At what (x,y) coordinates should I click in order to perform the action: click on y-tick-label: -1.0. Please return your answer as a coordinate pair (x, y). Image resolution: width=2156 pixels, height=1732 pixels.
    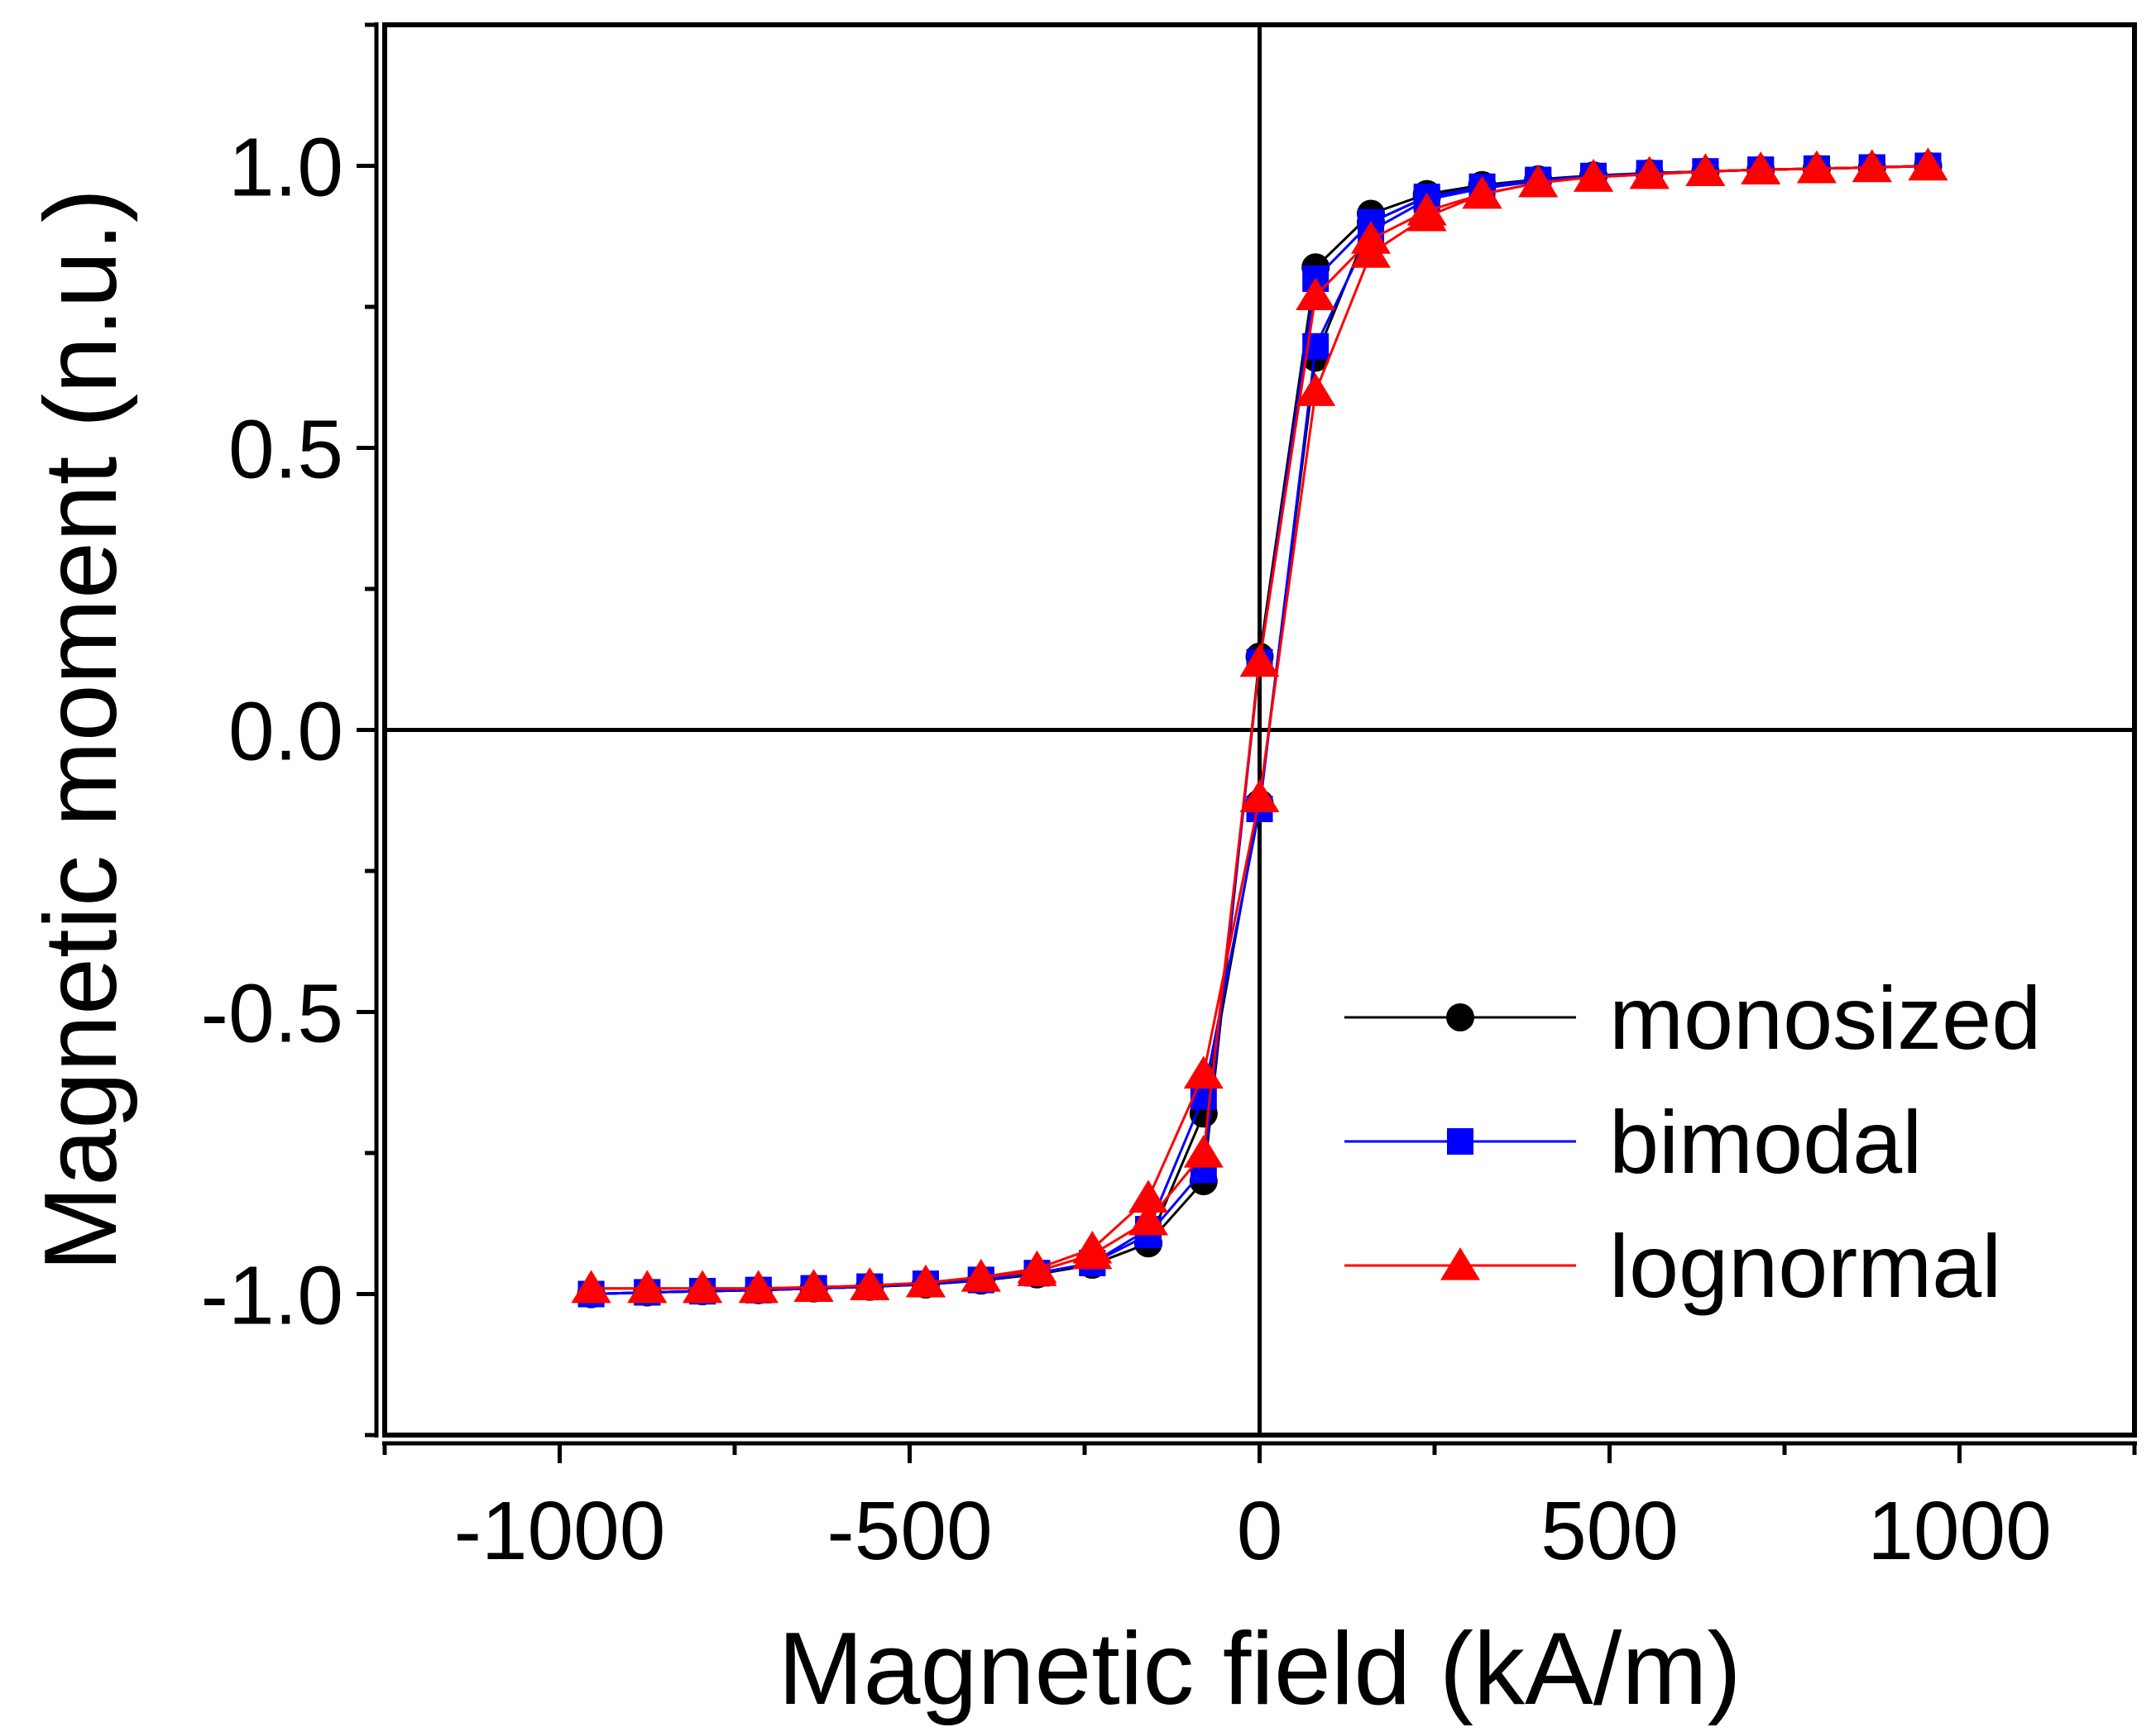
    Looking at the image, I should click on (272, 1296).